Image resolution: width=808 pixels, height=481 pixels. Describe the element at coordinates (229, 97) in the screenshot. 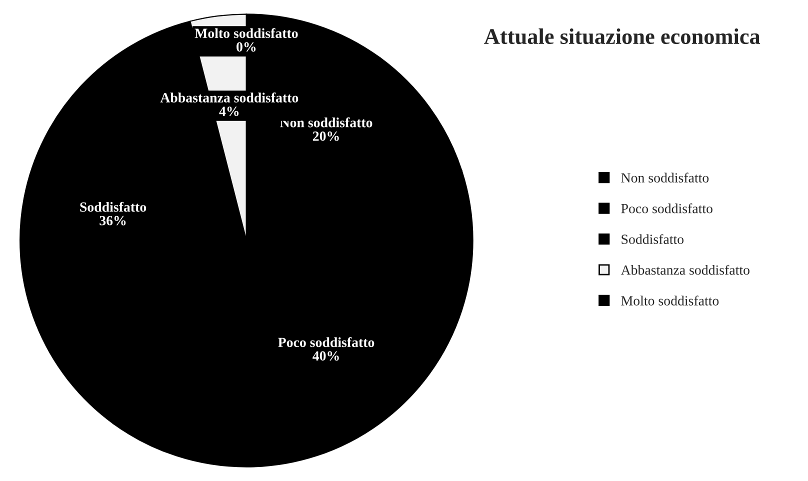

I see `slice-label: Abbastanza soddisfatto` at that location.